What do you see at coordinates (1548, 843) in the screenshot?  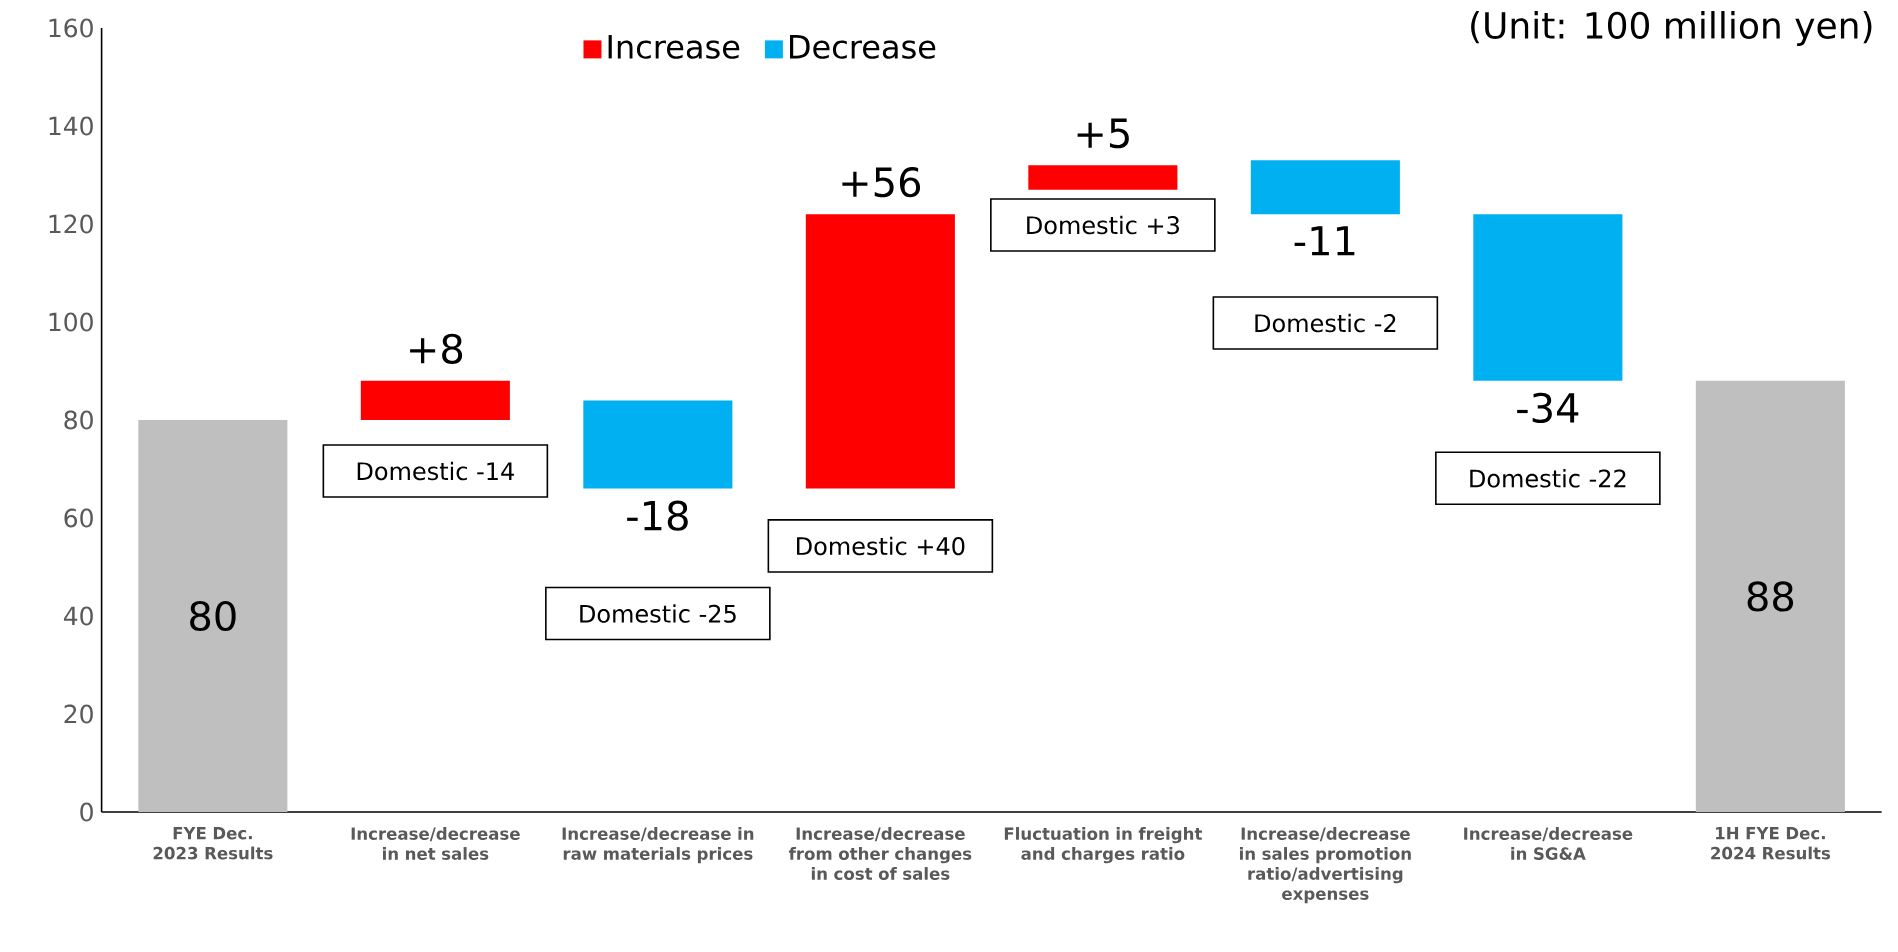 I see `x-tick-label: Increase/decrease in SG&A` at bounding box center [1548, 843].